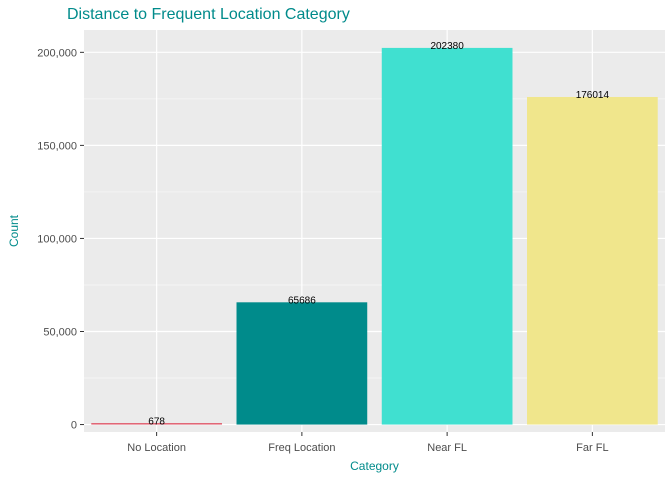 The width and height of the screenshot is (672, 480). I want to click on y-tick-label: 50,000, so click(60, 333).